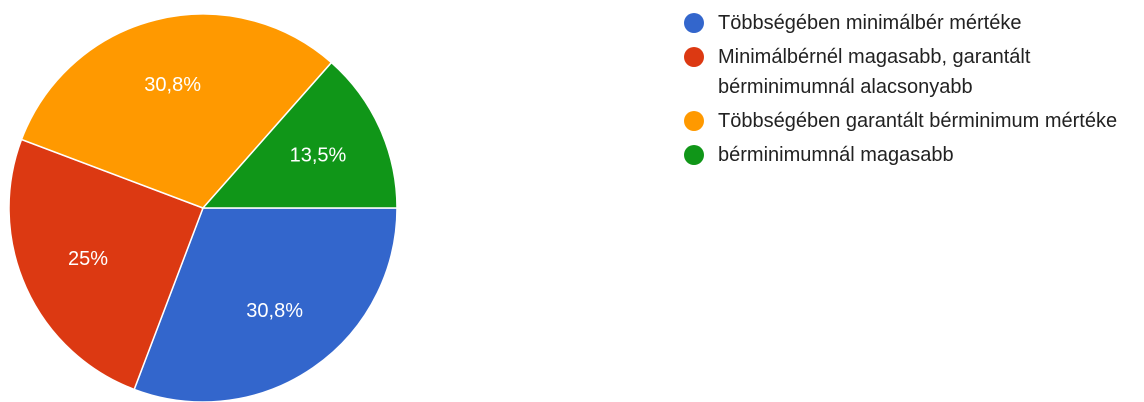 The width and height of the screenshot is (1144, 402). I want to click on legend-label: bérminimumnál magasabb, so click(836, 155).